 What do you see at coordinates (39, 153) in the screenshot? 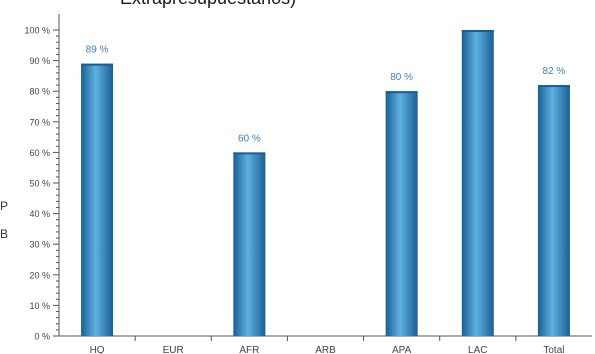
I see `y-tick-label: 60 %` at bounding box center [39, 153].